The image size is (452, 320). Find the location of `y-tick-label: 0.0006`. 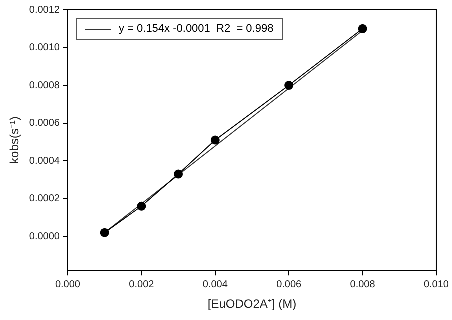

y-tick-label: 0.0006 is located at coordinates (44, 124).